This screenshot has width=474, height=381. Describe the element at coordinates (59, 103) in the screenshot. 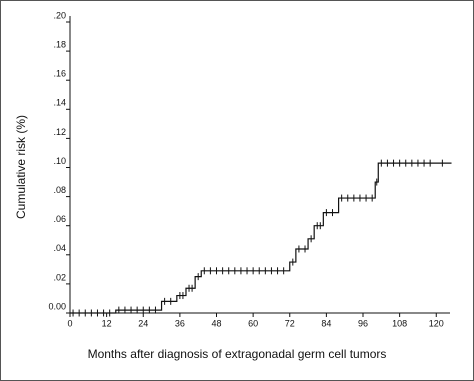

I see `y-tick-label: .14` at that location.